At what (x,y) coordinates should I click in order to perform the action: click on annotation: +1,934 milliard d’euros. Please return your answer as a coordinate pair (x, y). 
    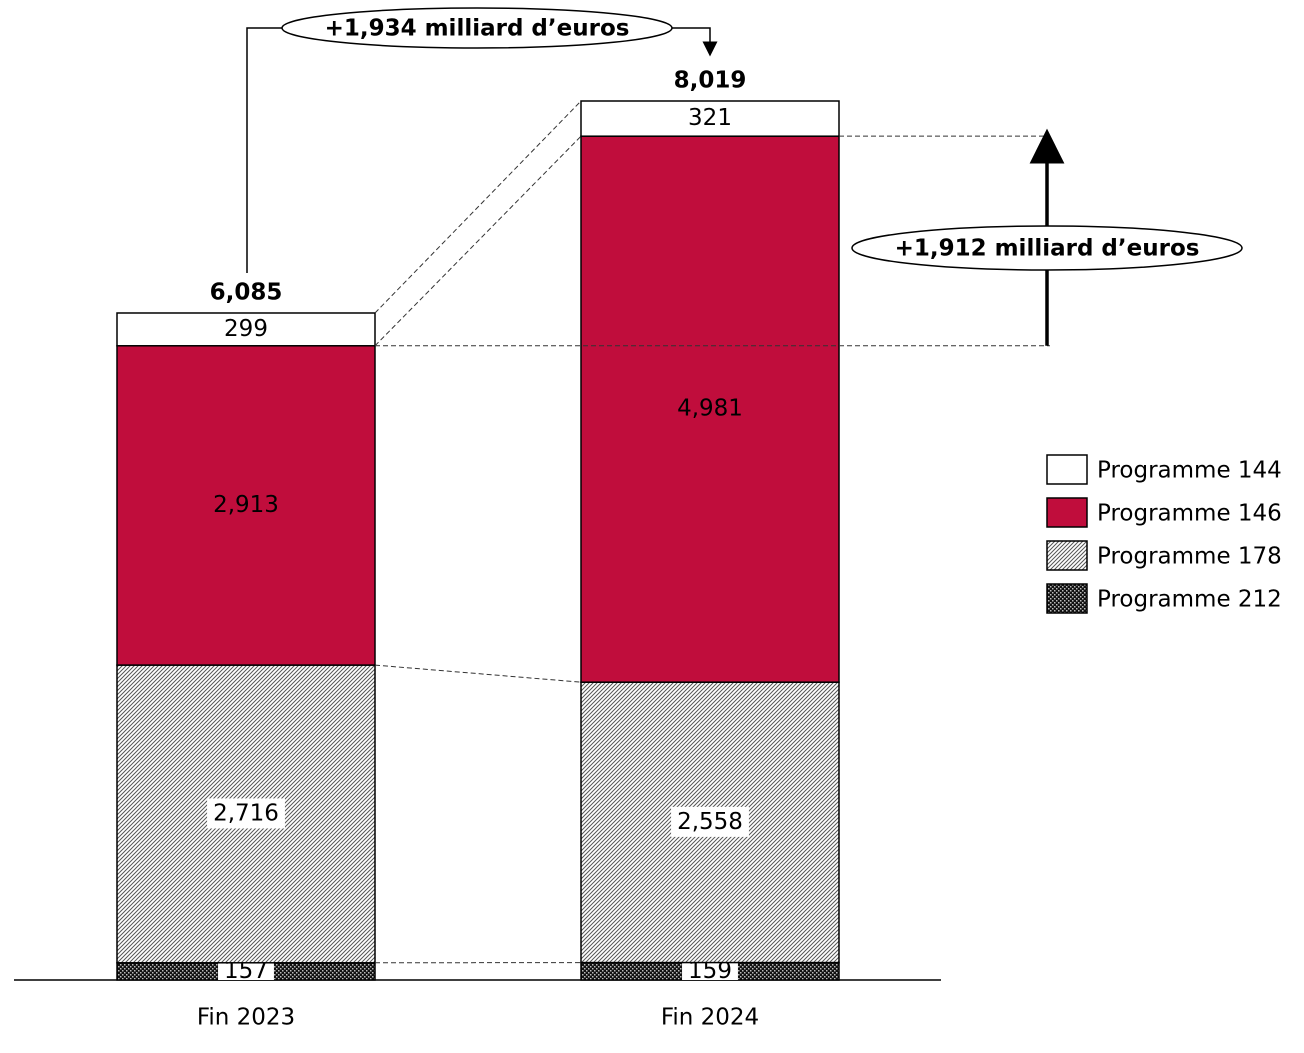
    Looking at the image, I should click on (477, 29).